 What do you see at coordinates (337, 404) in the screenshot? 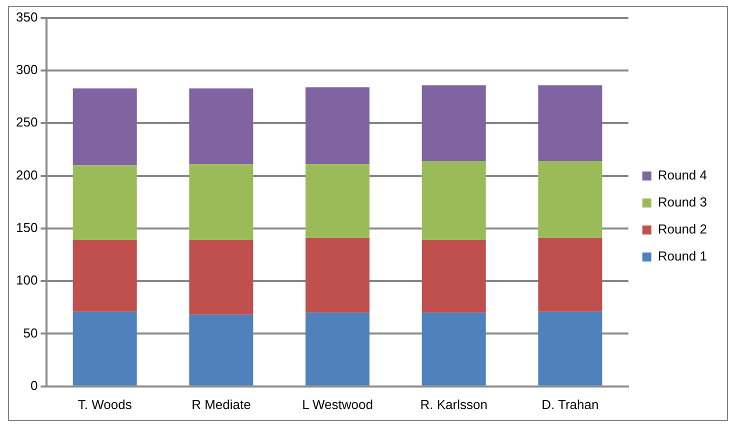
I see `x-tick-label: L Westwood` at bounding box center [337, 404].